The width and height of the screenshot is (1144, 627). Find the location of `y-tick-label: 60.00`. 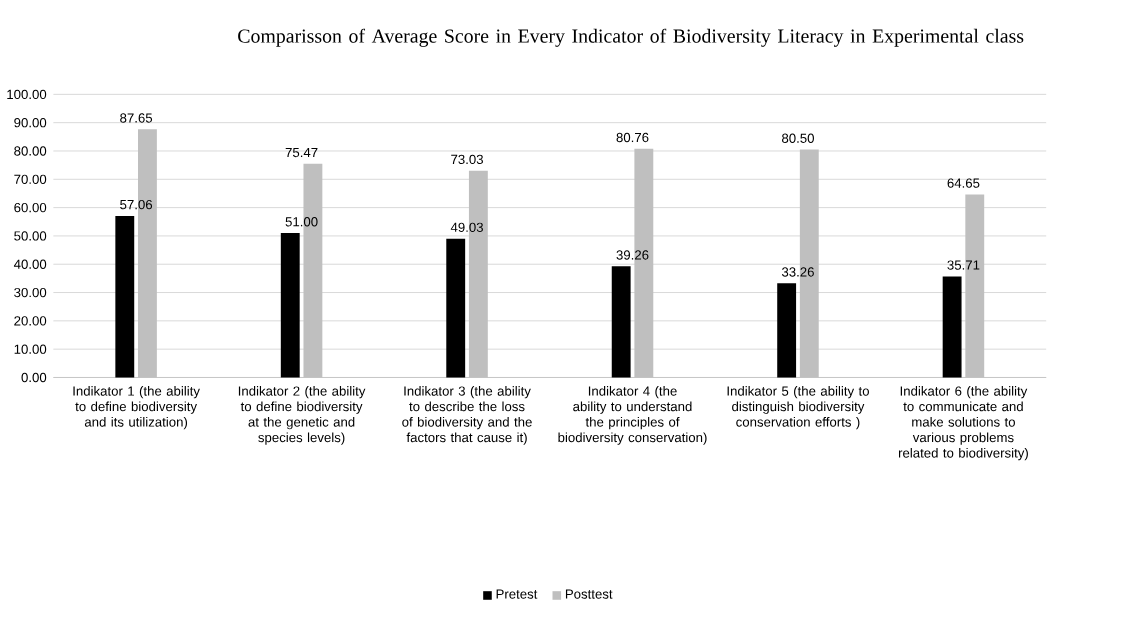

y-tick-label: 60.00 is located at coordinates (30, 208).